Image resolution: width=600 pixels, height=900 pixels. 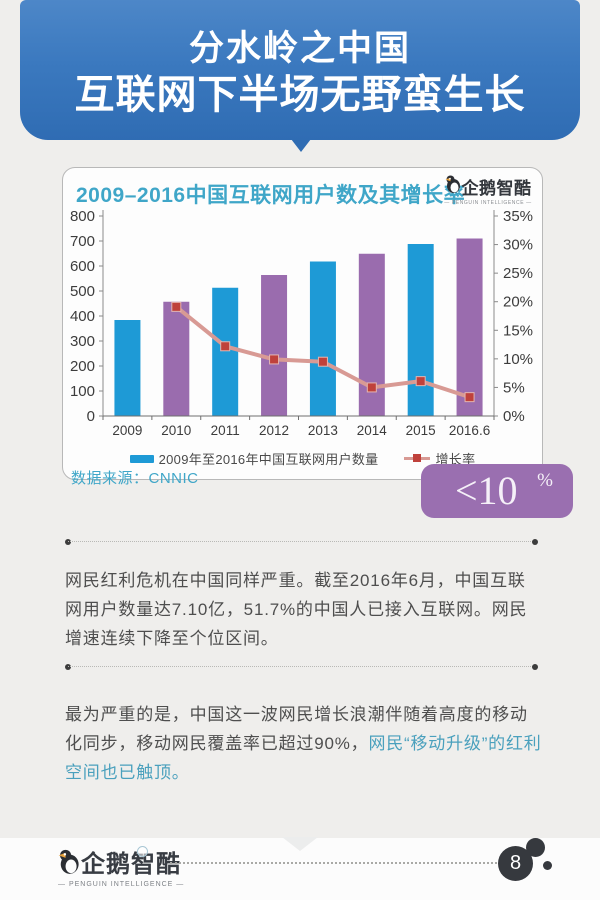 What do you see at coordinates (547, 865) in the screenshot?
I see `page-bubble-tiny-dot` at bounding box center [547, 865].